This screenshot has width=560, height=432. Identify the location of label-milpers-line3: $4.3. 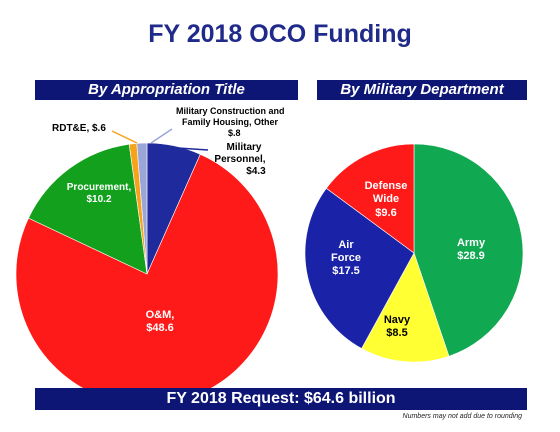
(256, 171).